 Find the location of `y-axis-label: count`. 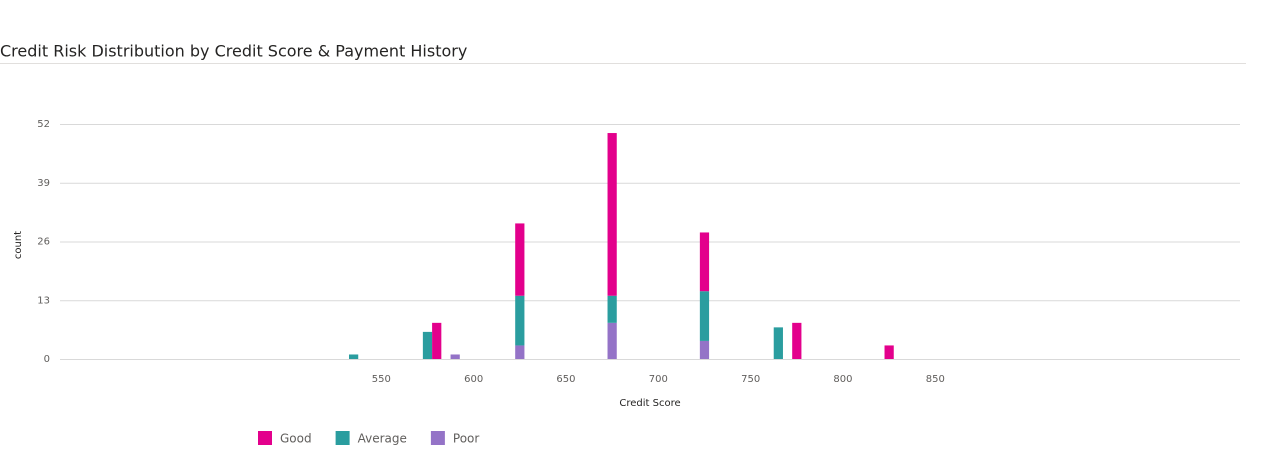

y-axis-label: count is located at coordinates (18, 245).